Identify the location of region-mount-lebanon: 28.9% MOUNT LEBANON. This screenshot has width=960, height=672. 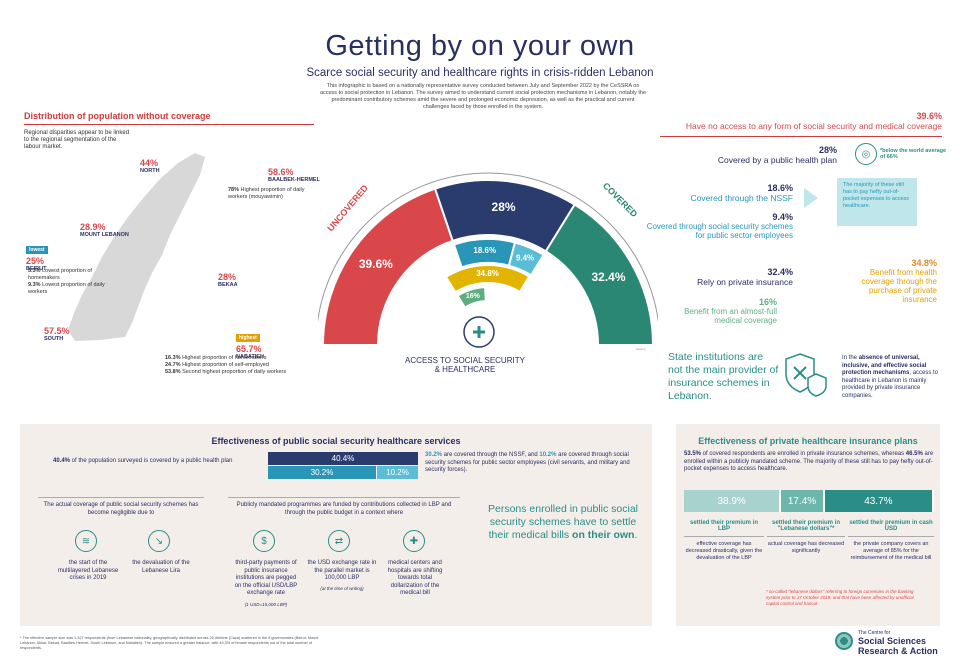
(104, 230).